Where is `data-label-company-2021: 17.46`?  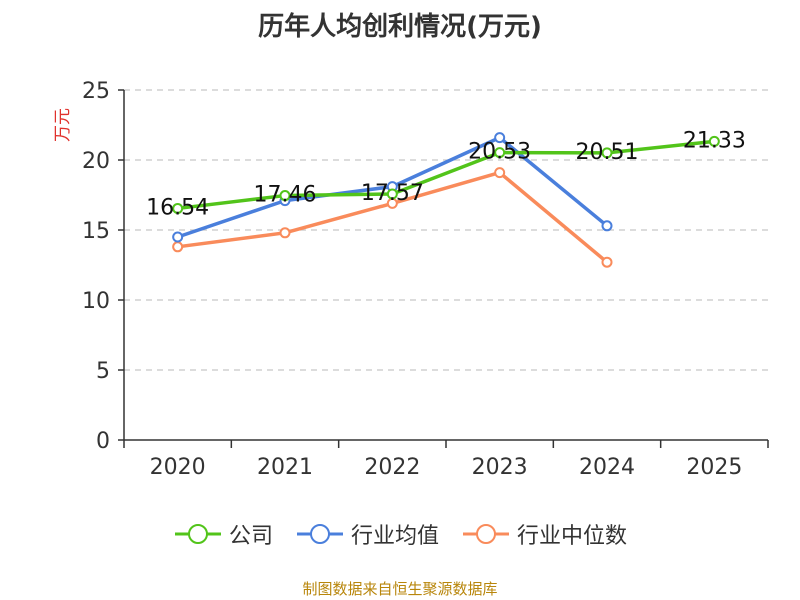
data-label-company-2021: 17.46 is located at coordinates (285, 195).